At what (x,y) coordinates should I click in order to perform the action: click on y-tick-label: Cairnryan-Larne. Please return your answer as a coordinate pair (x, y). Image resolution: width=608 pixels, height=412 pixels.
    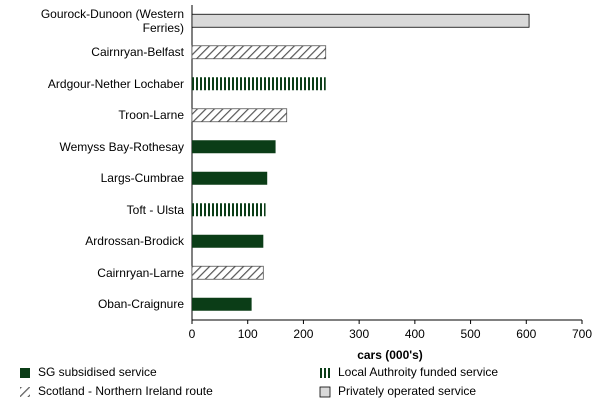
    Looking at the image, I should click on (140, 272).